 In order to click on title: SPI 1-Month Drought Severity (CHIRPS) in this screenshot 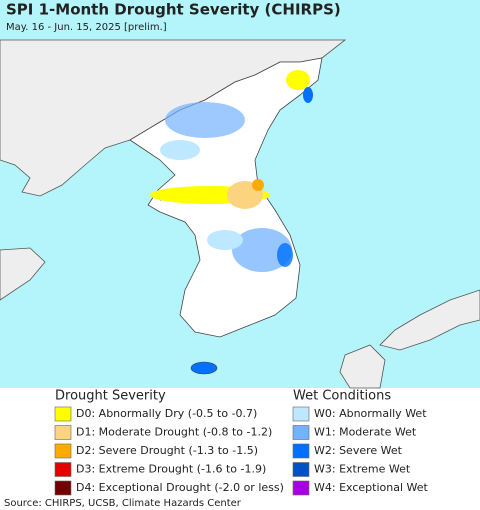, I will do `click(173, 10)`.